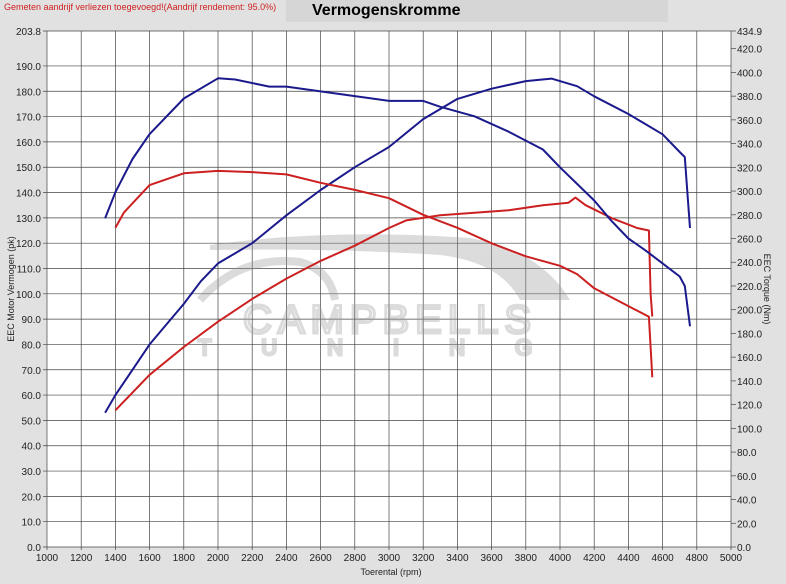 Image resolution: width=786 pixels, height=584 pixels. What do you see at coordinates (32, 497) in the screenshot?
I see `y-tick-label: 20.0` at bounding box center [32, 497].